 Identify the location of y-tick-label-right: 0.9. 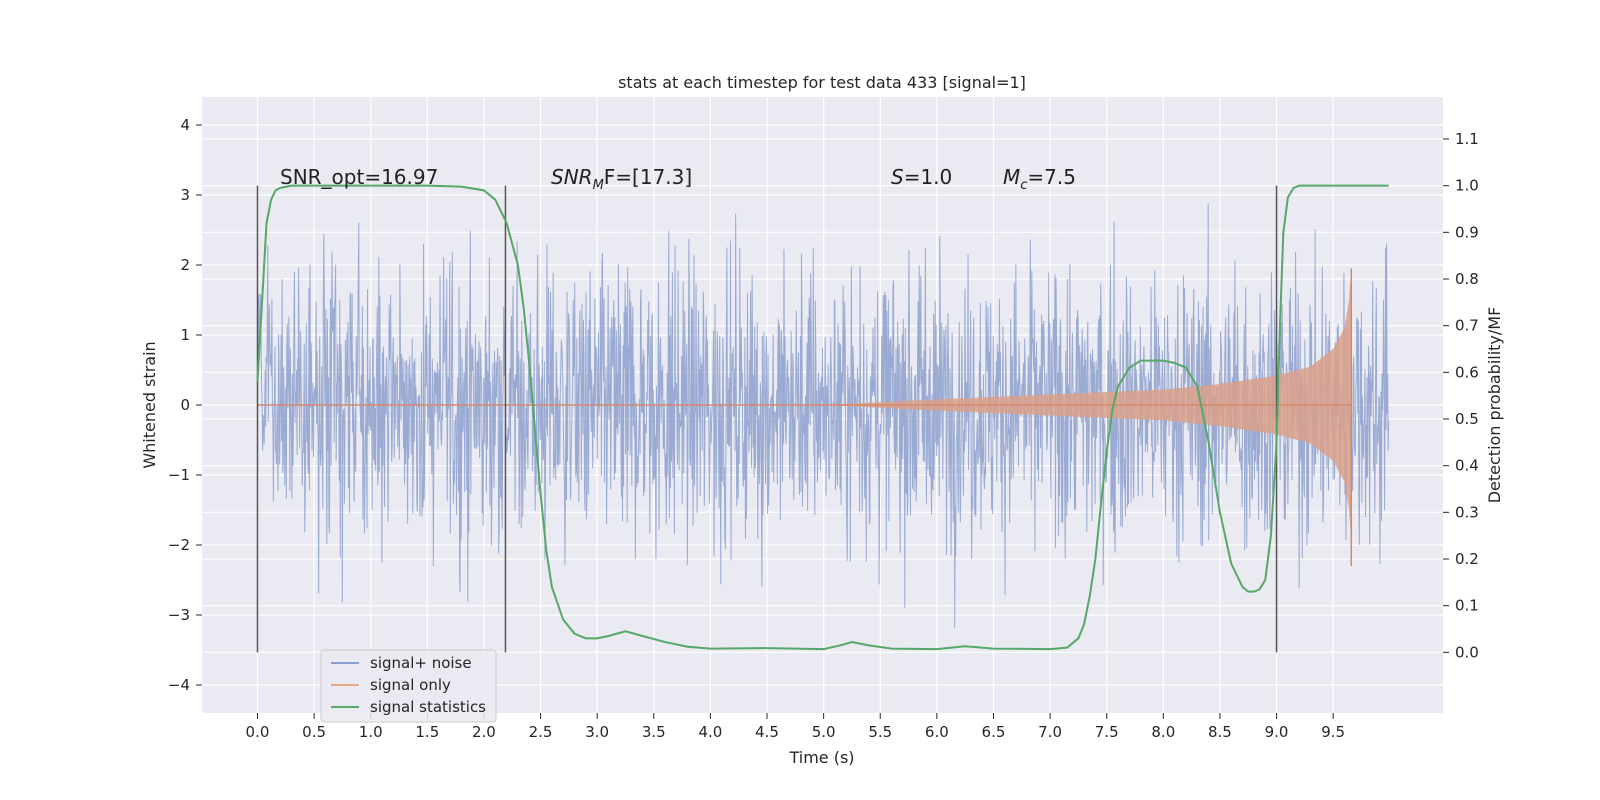
(1467, 232).